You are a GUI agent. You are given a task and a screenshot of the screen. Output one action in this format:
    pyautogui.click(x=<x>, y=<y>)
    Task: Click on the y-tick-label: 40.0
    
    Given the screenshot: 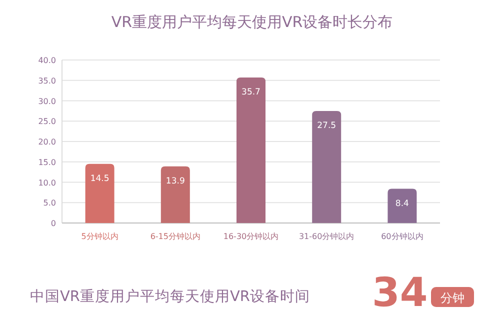 What is the action you would take?
    pyautogui.click(x=47, y=60)
    